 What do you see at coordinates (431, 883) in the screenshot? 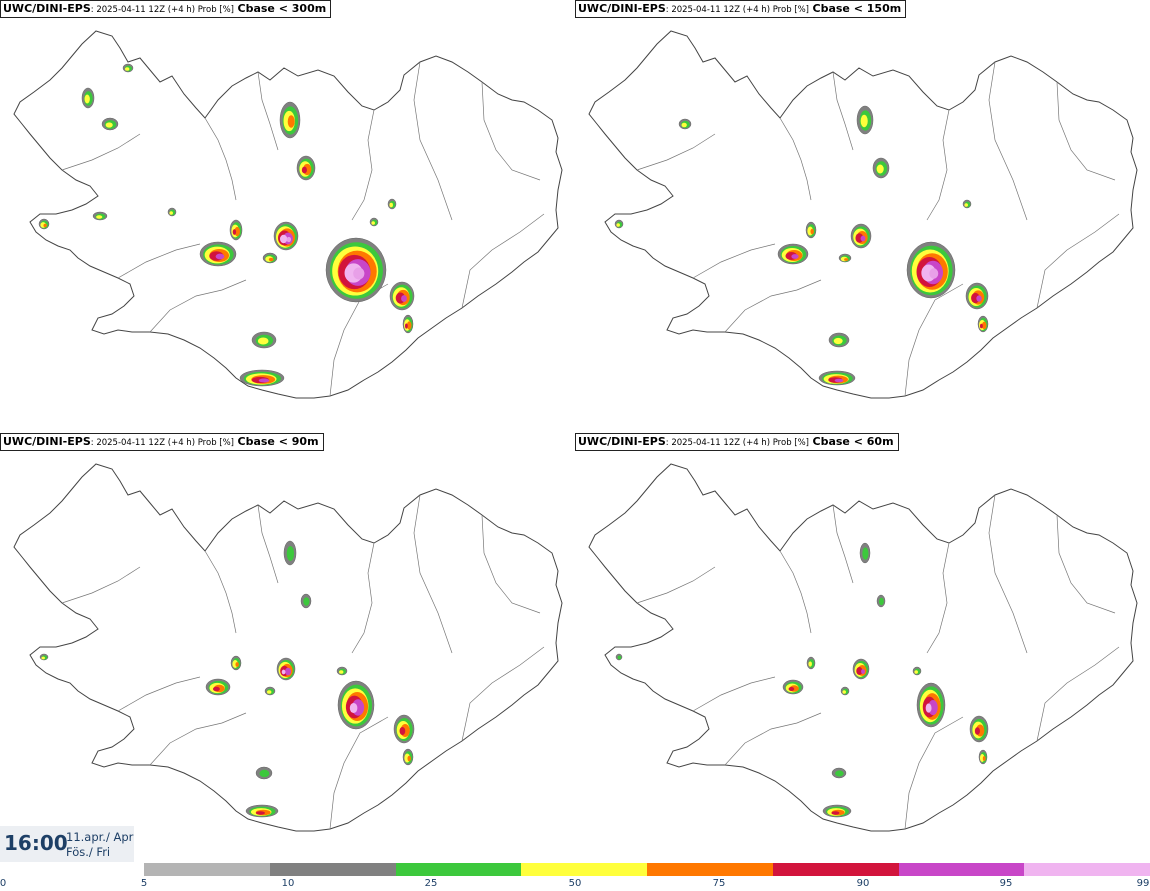
I see `colorbar-tick-label: 25` at bounding box center [431, 883].